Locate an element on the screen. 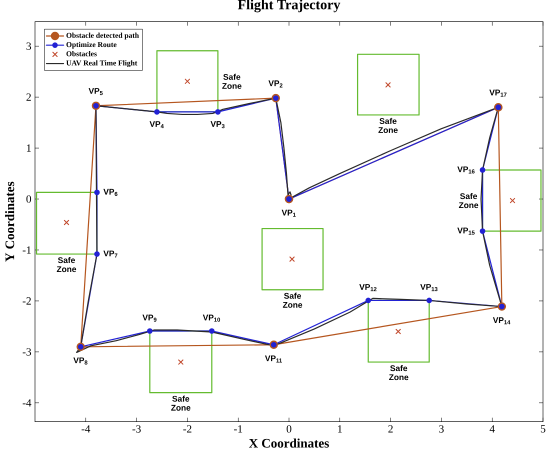 The width and height of the screenshot is (550, 460). y-tick-label: 1 is located at coordinates (28, 148).